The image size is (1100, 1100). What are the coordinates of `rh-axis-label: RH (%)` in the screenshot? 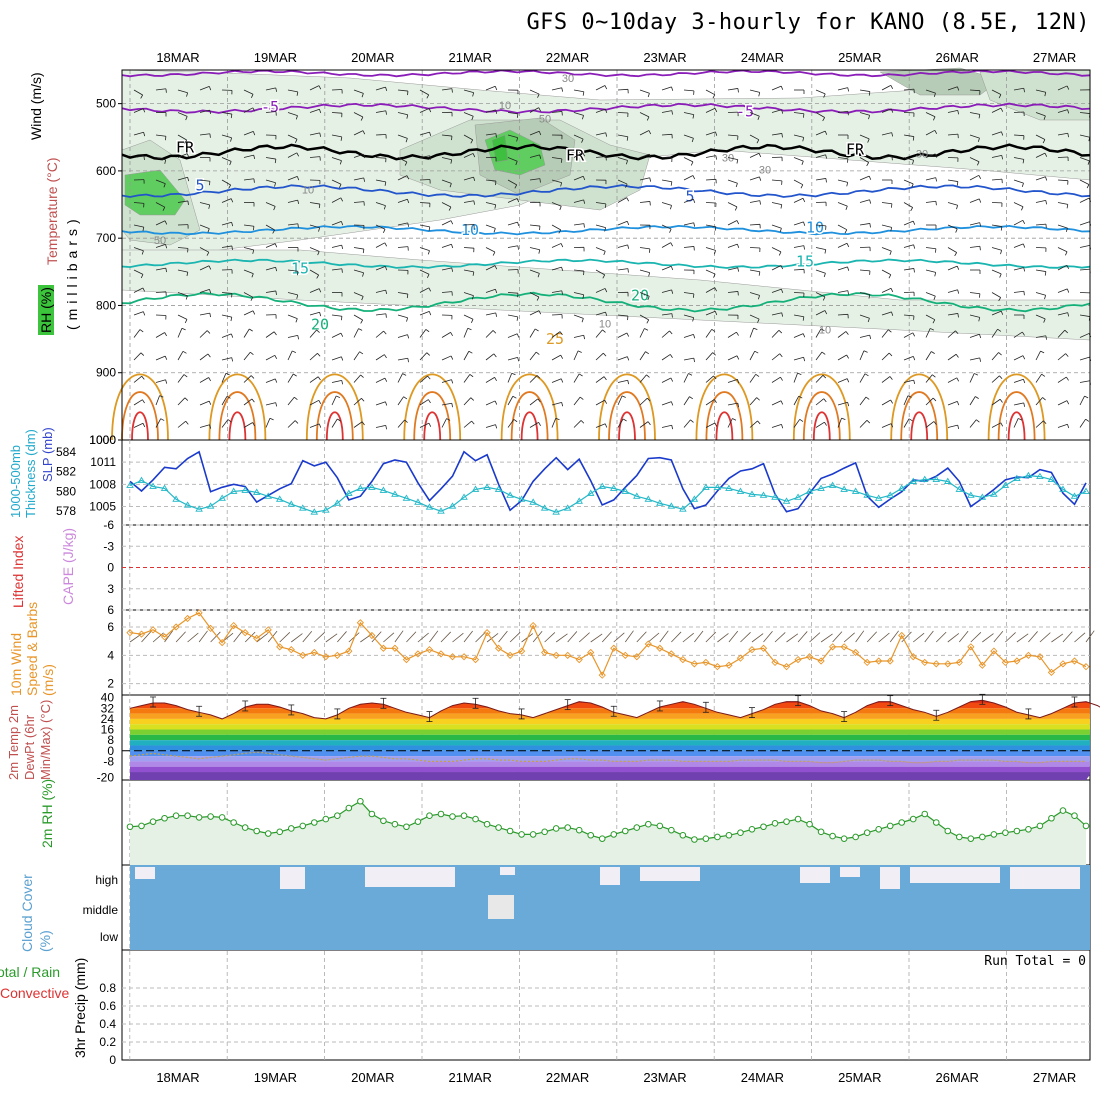 It's located at (46, 310).